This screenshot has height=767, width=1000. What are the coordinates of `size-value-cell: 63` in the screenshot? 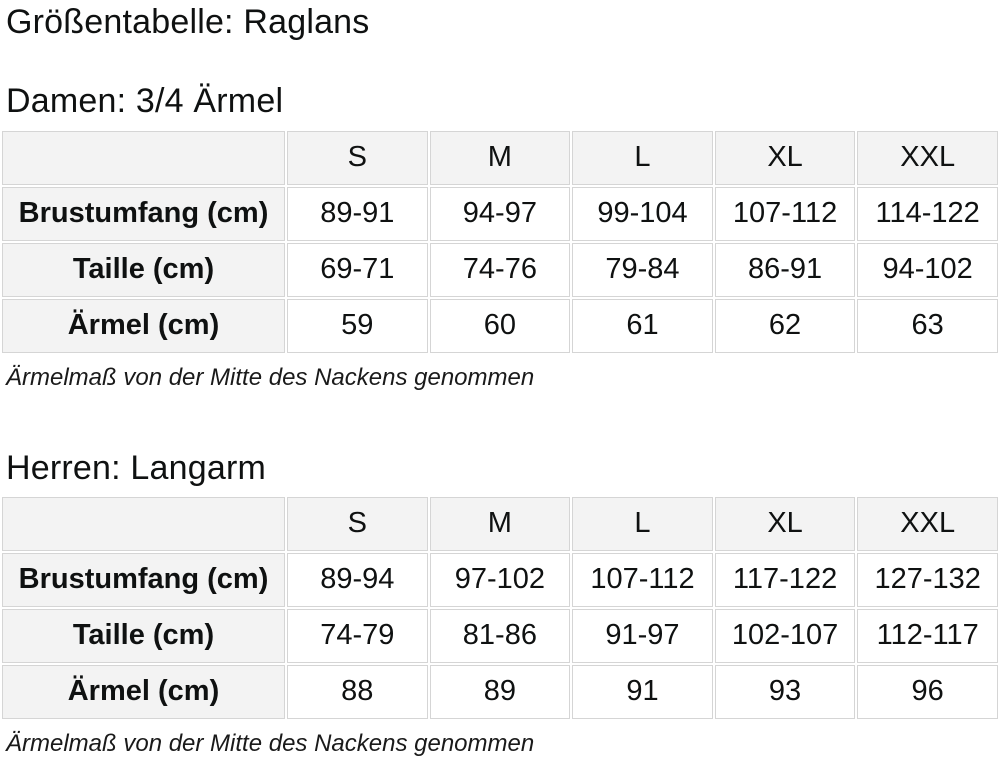 It's located at (927, 325).